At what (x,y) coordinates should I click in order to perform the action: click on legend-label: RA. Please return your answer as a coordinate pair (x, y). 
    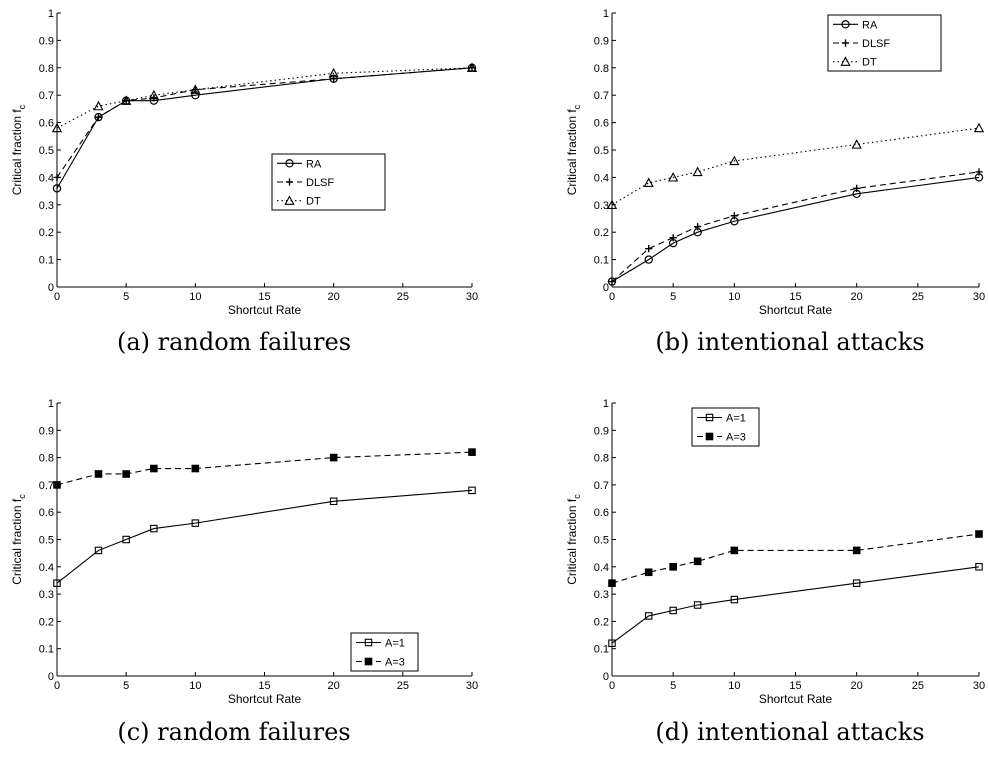
    Looking at the image, I should click on (314, 164).